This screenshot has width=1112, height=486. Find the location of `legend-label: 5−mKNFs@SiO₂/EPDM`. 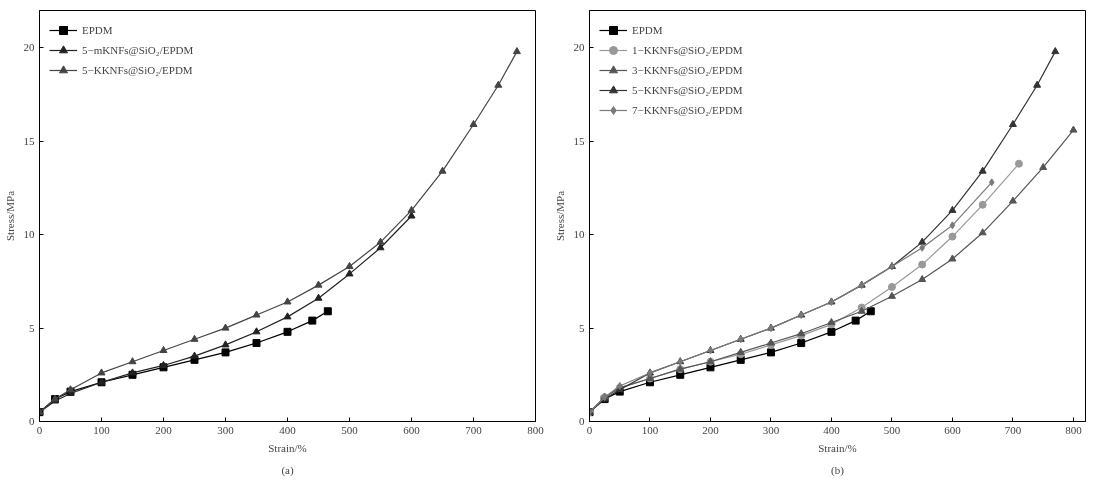

legend-label: 5−mKNFs@SiO₂/EPDM is located at coordinates (138, 50).